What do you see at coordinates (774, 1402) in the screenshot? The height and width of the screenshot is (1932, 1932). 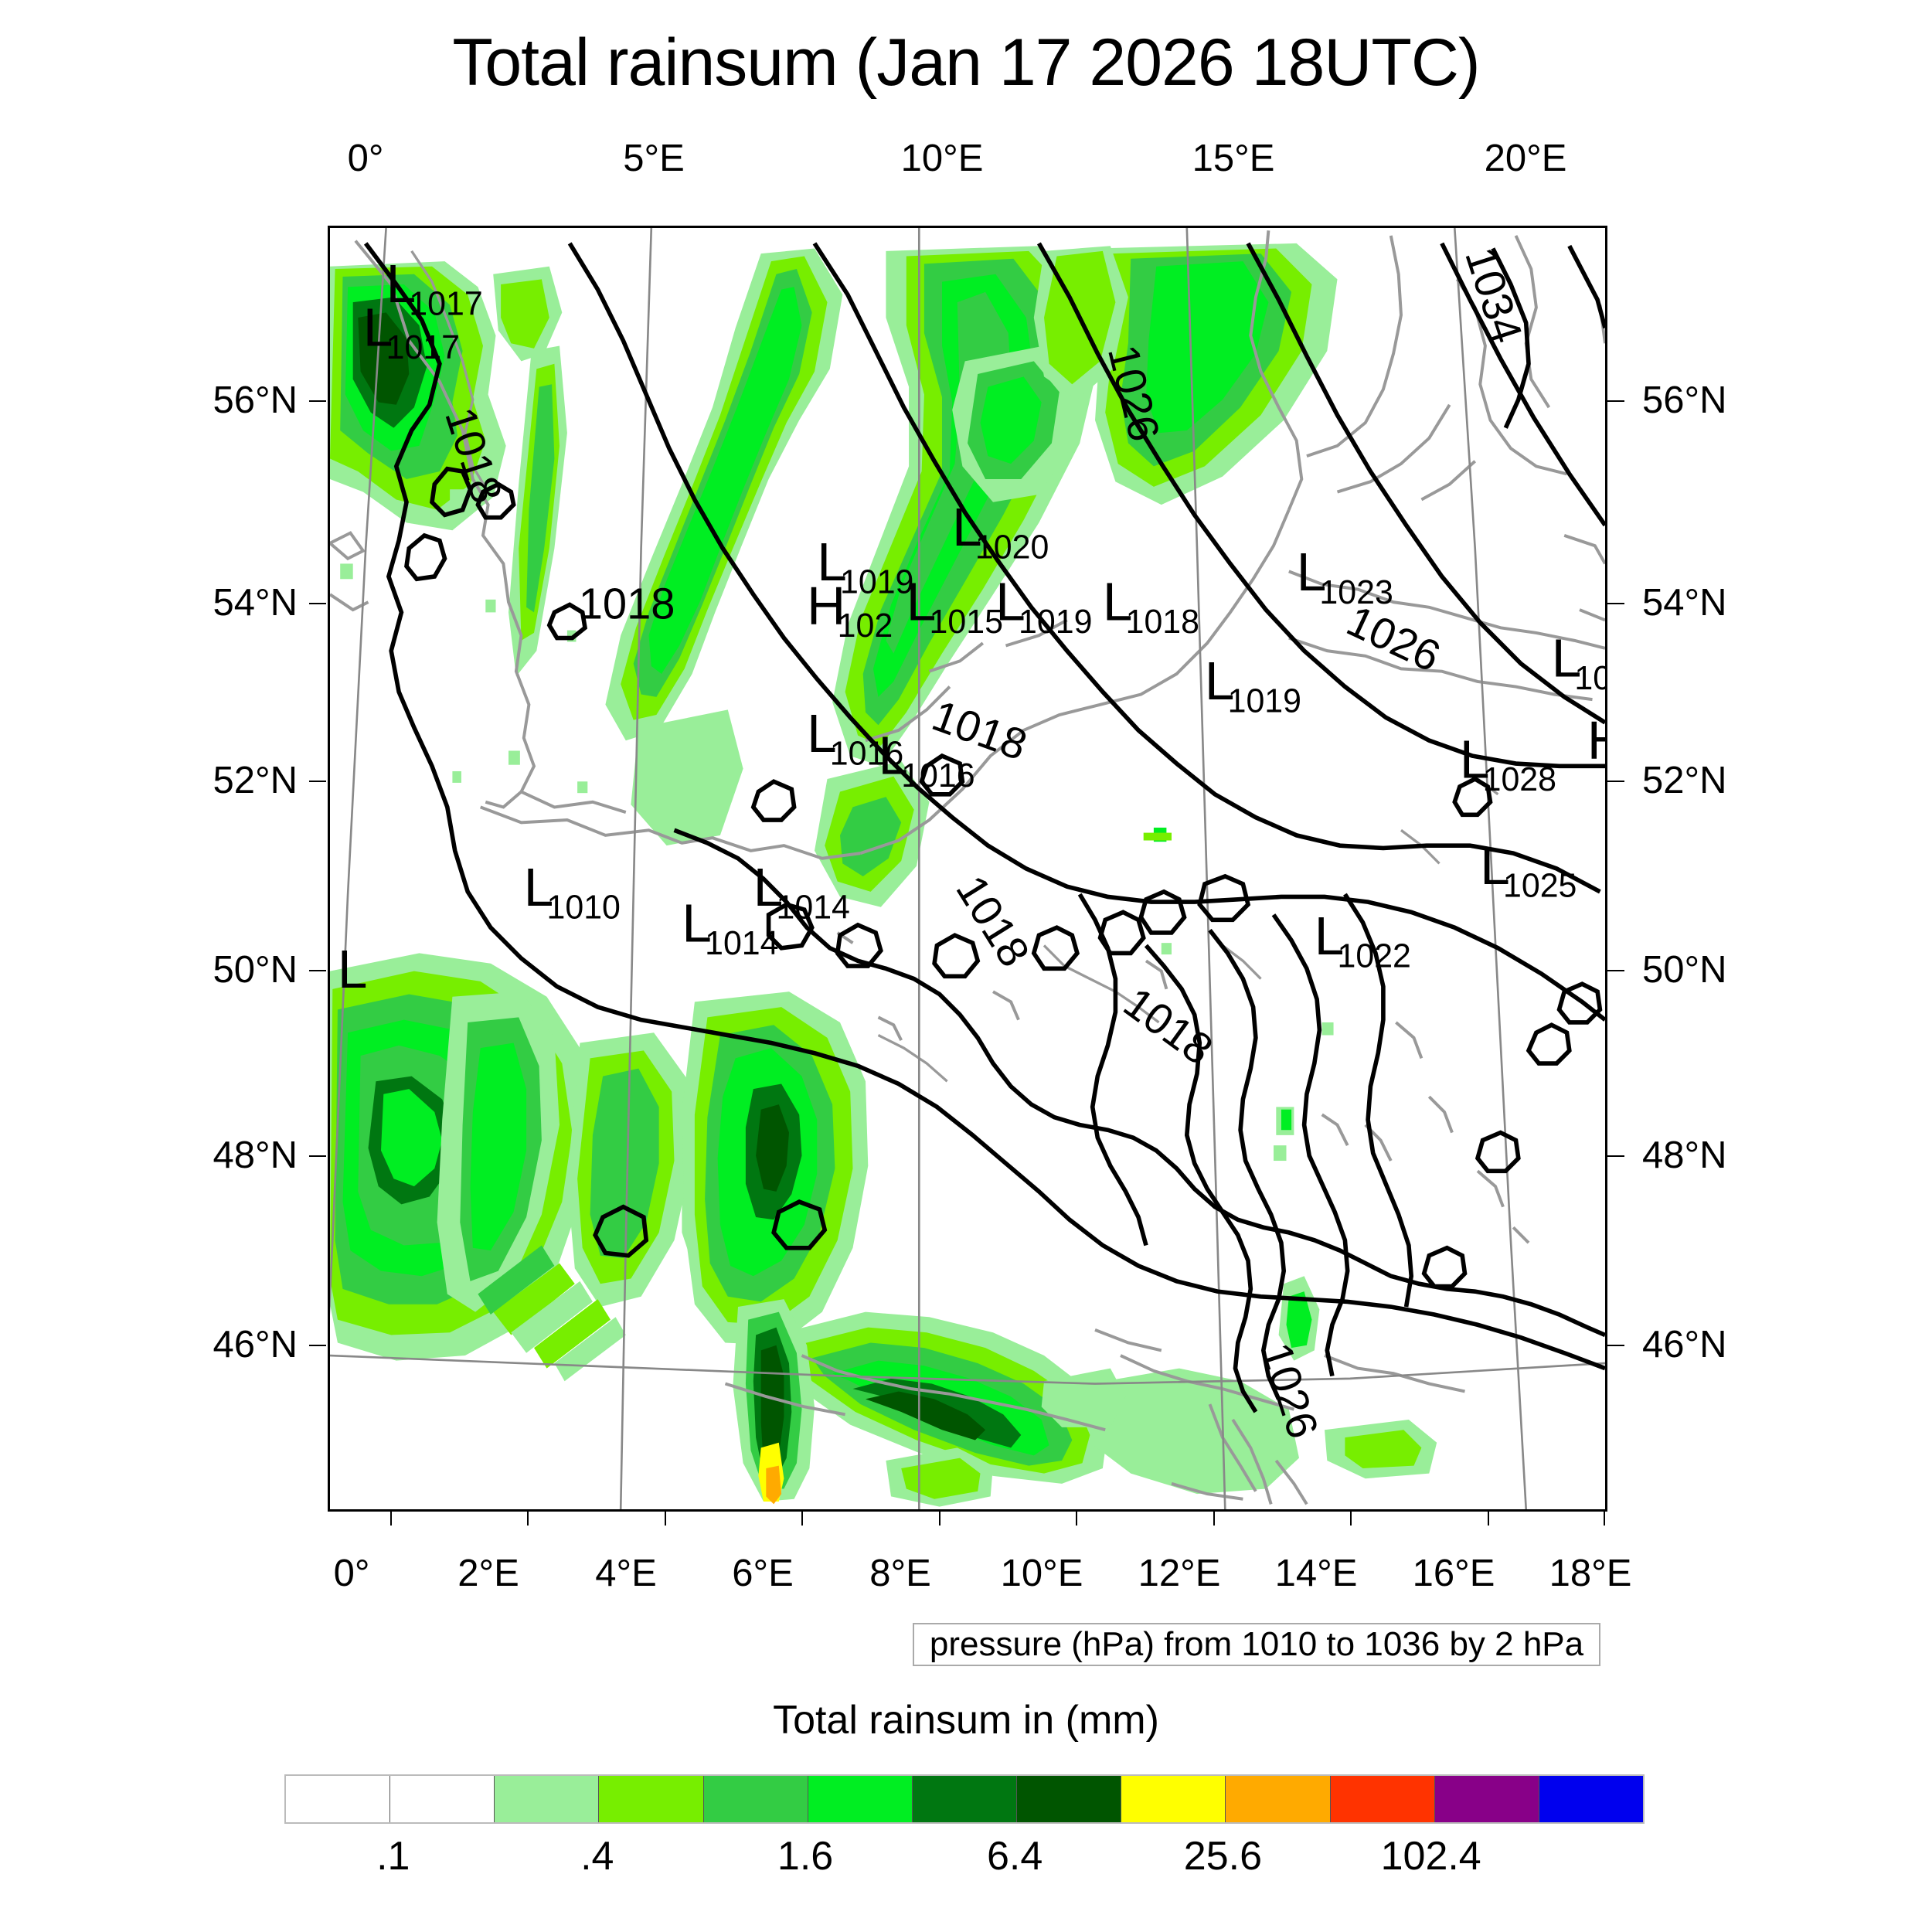 I see `precip-spine-7e` at bounding box center [774, 1402].